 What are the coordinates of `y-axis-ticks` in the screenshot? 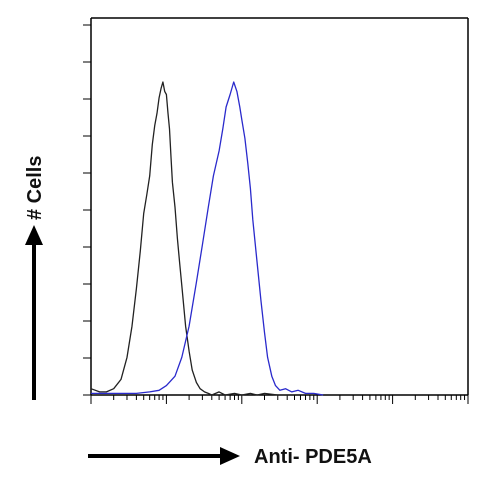 It's located at (87, 210).